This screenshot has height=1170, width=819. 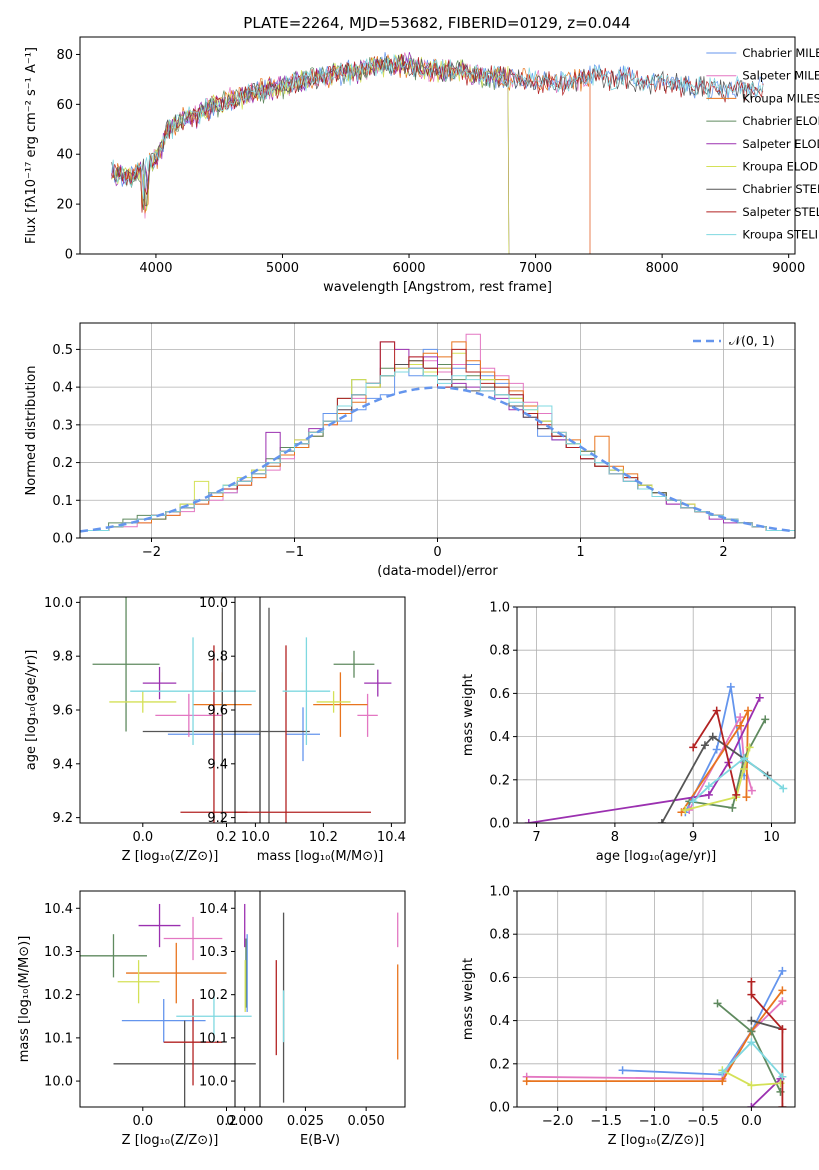 I want to click on y-tick-label: 80, so click(x=64, y=55).